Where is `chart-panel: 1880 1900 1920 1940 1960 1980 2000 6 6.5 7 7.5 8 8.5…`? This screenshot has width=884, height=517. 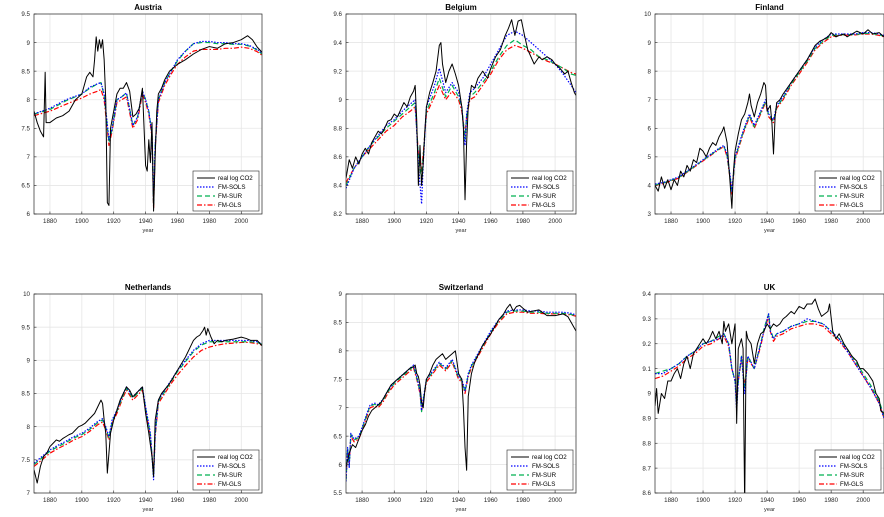
chart-panel: 1880 1900 1920 1940 1960 1980 2000 6 6.5 7 7.5 8 8.5… is located at coordinates (142, 118).